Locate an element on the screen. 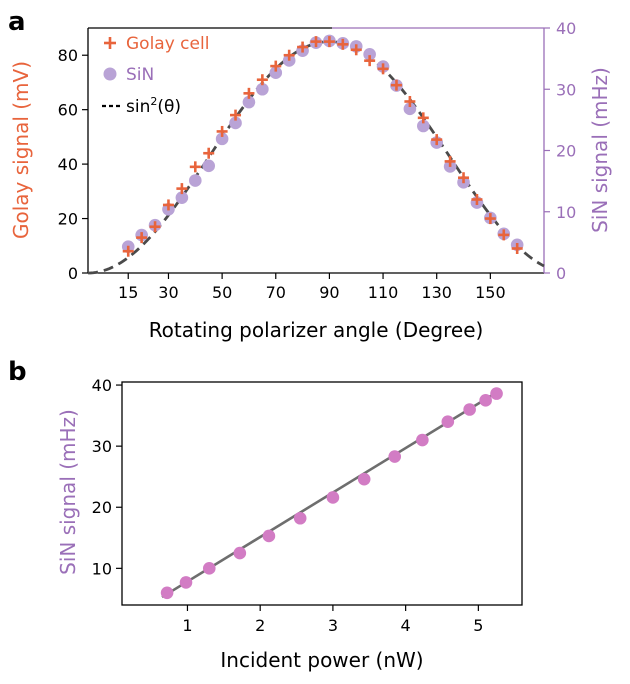  panel-a-left-y-axis-title: Golay signal (mV) is located at coordinates (21, 150).